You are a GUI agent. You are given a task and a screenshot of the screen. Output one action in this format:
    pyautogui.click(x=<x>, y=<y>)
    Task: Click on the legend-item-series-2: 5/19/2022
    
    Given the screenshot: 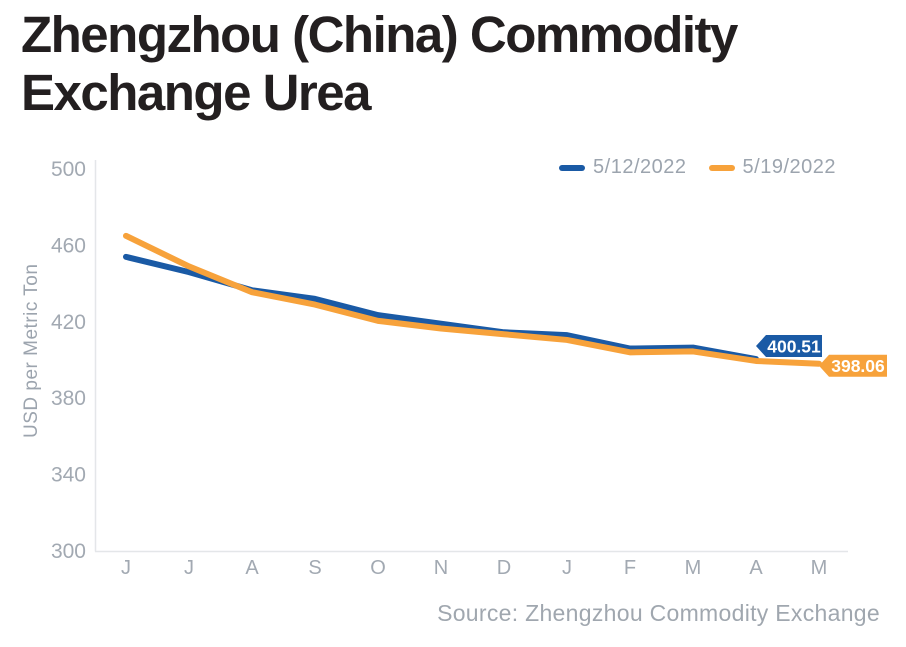 What is the action you would take?
    pyautogui.click(x=772, y=167)
    